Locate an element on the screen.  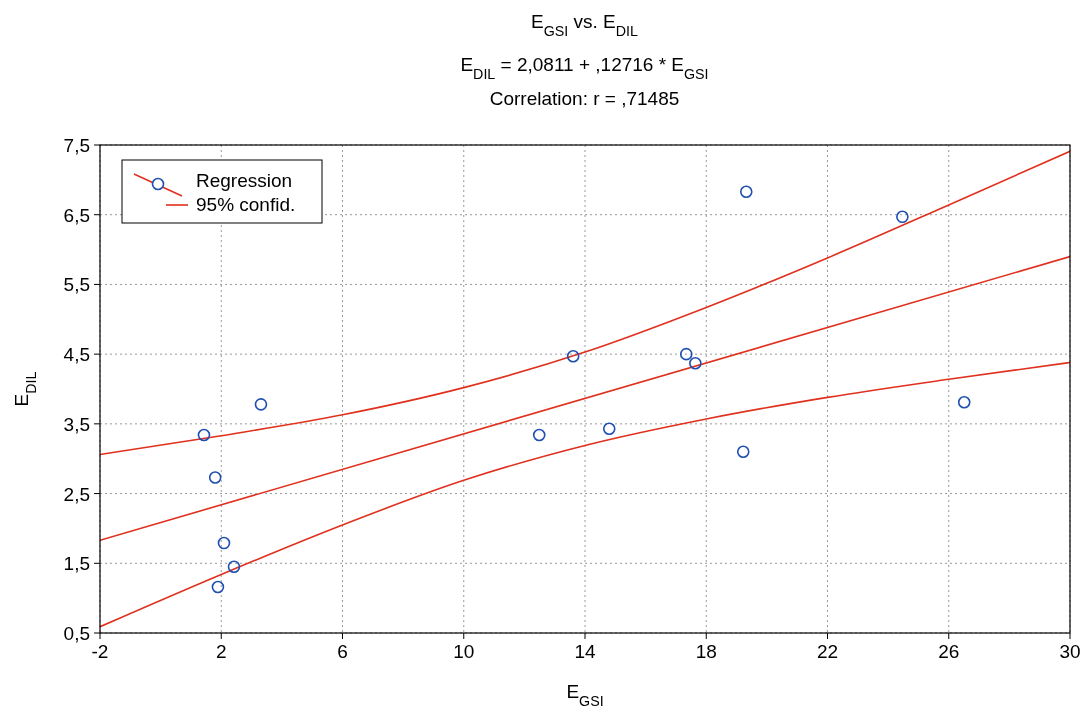
y-tick-label: 3,5 is located at coordinates (76, 424).